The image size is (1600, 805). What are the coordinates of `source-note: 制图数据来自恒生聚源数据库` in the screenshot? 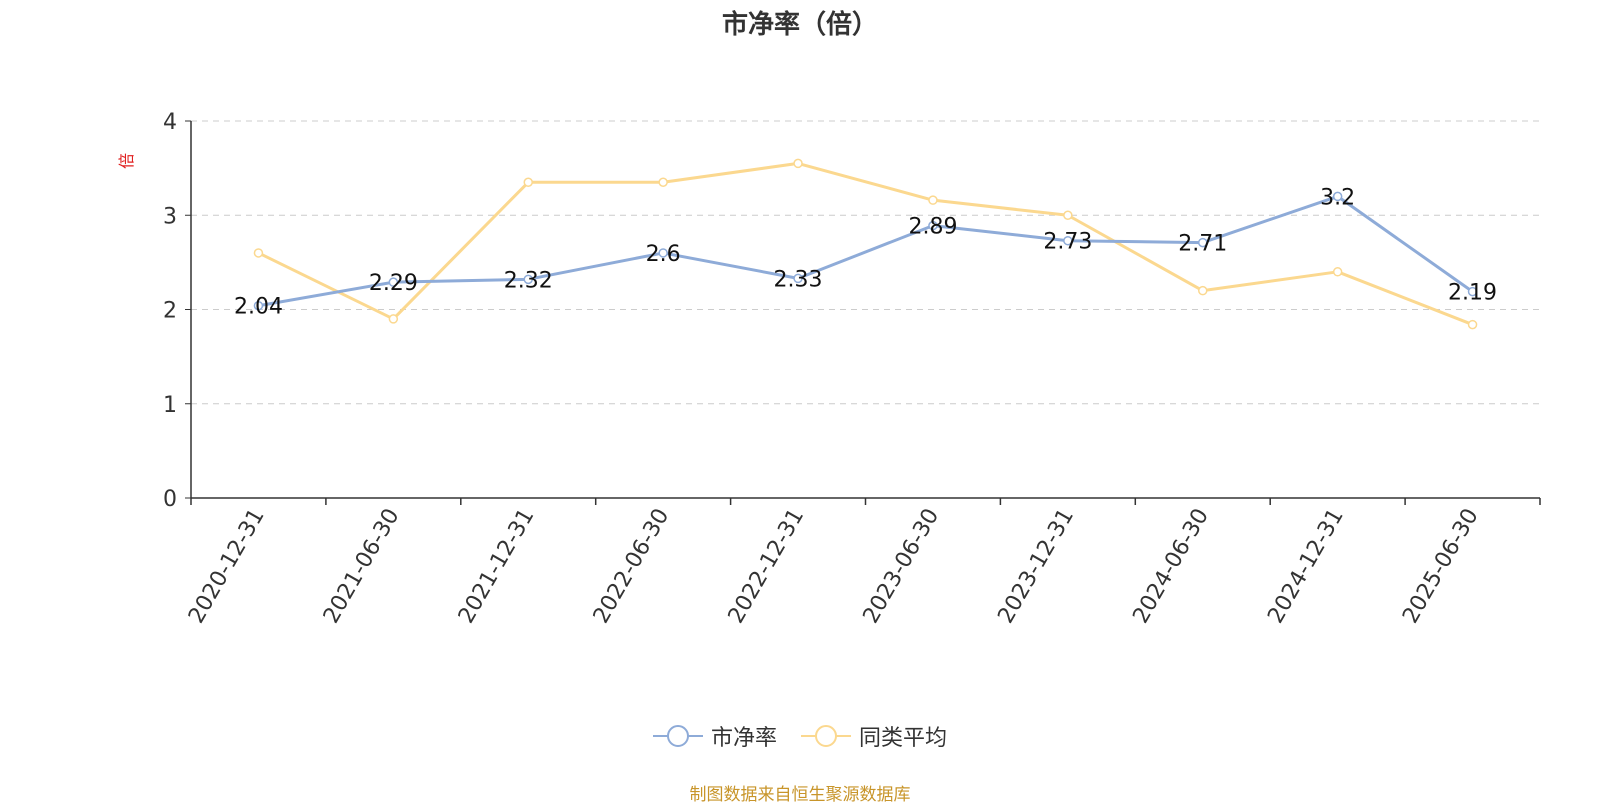 It's located at (800, 795).